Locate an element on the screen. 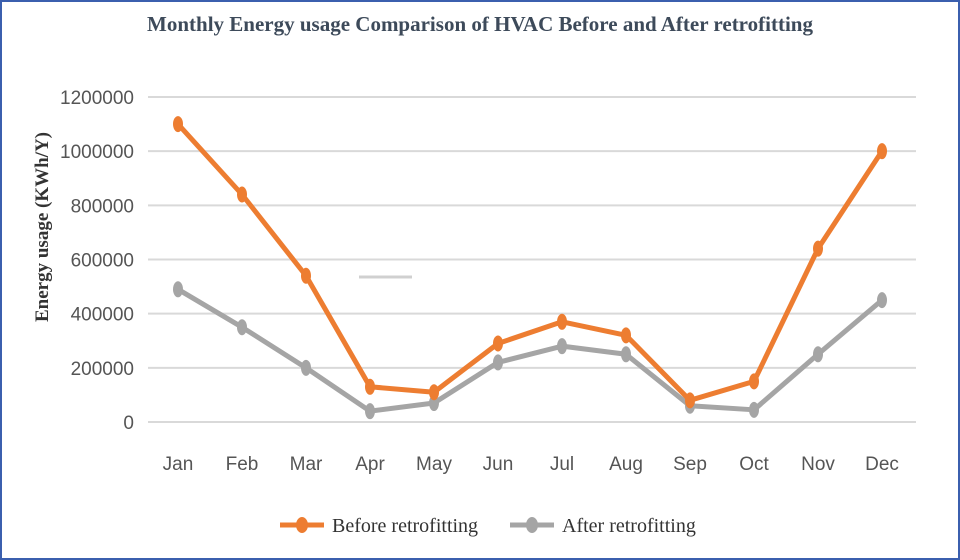  x-tick-label: Feb is located at coordinates (242, 464).